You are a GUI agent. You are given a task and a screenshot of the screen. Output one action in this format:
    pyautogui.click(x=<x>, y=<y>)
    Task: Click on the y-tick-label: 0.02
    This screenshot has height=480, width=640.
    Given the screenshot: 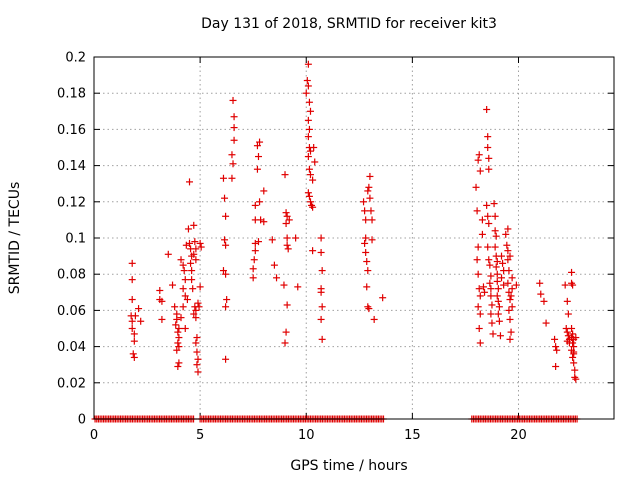 What is the action you would take?
    pyautogui.click(x=71, y=383)
    